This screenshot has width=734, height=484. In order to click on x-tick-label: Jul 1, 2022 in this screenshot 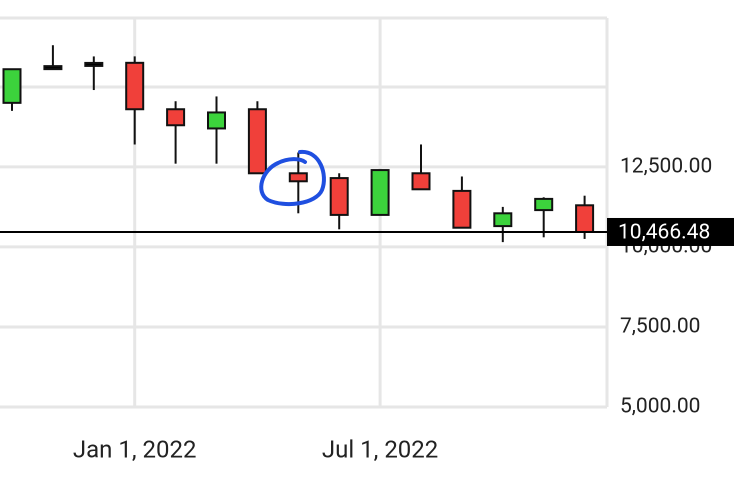, I will do `click(380, 449)`.